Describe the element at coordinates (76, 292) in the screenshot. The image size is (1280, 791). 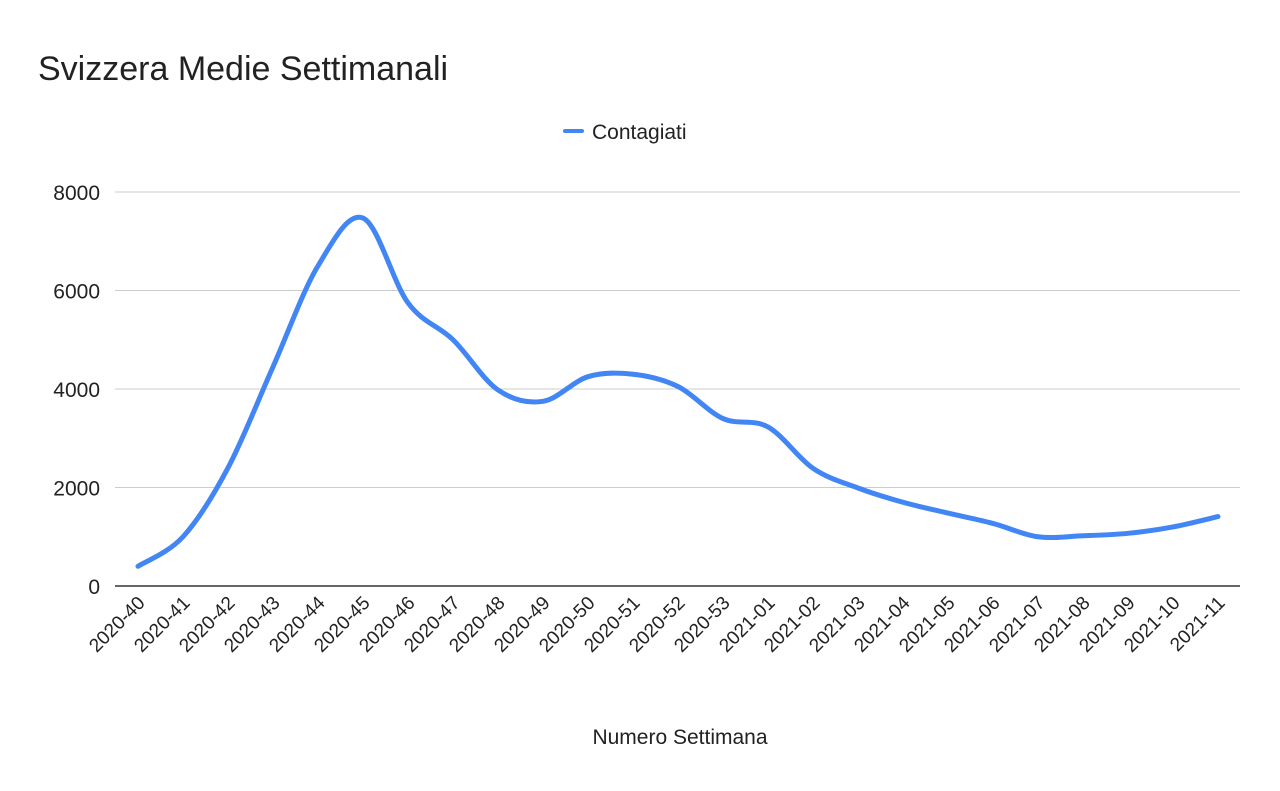
I see `y-tick-label: 6000` at that location.